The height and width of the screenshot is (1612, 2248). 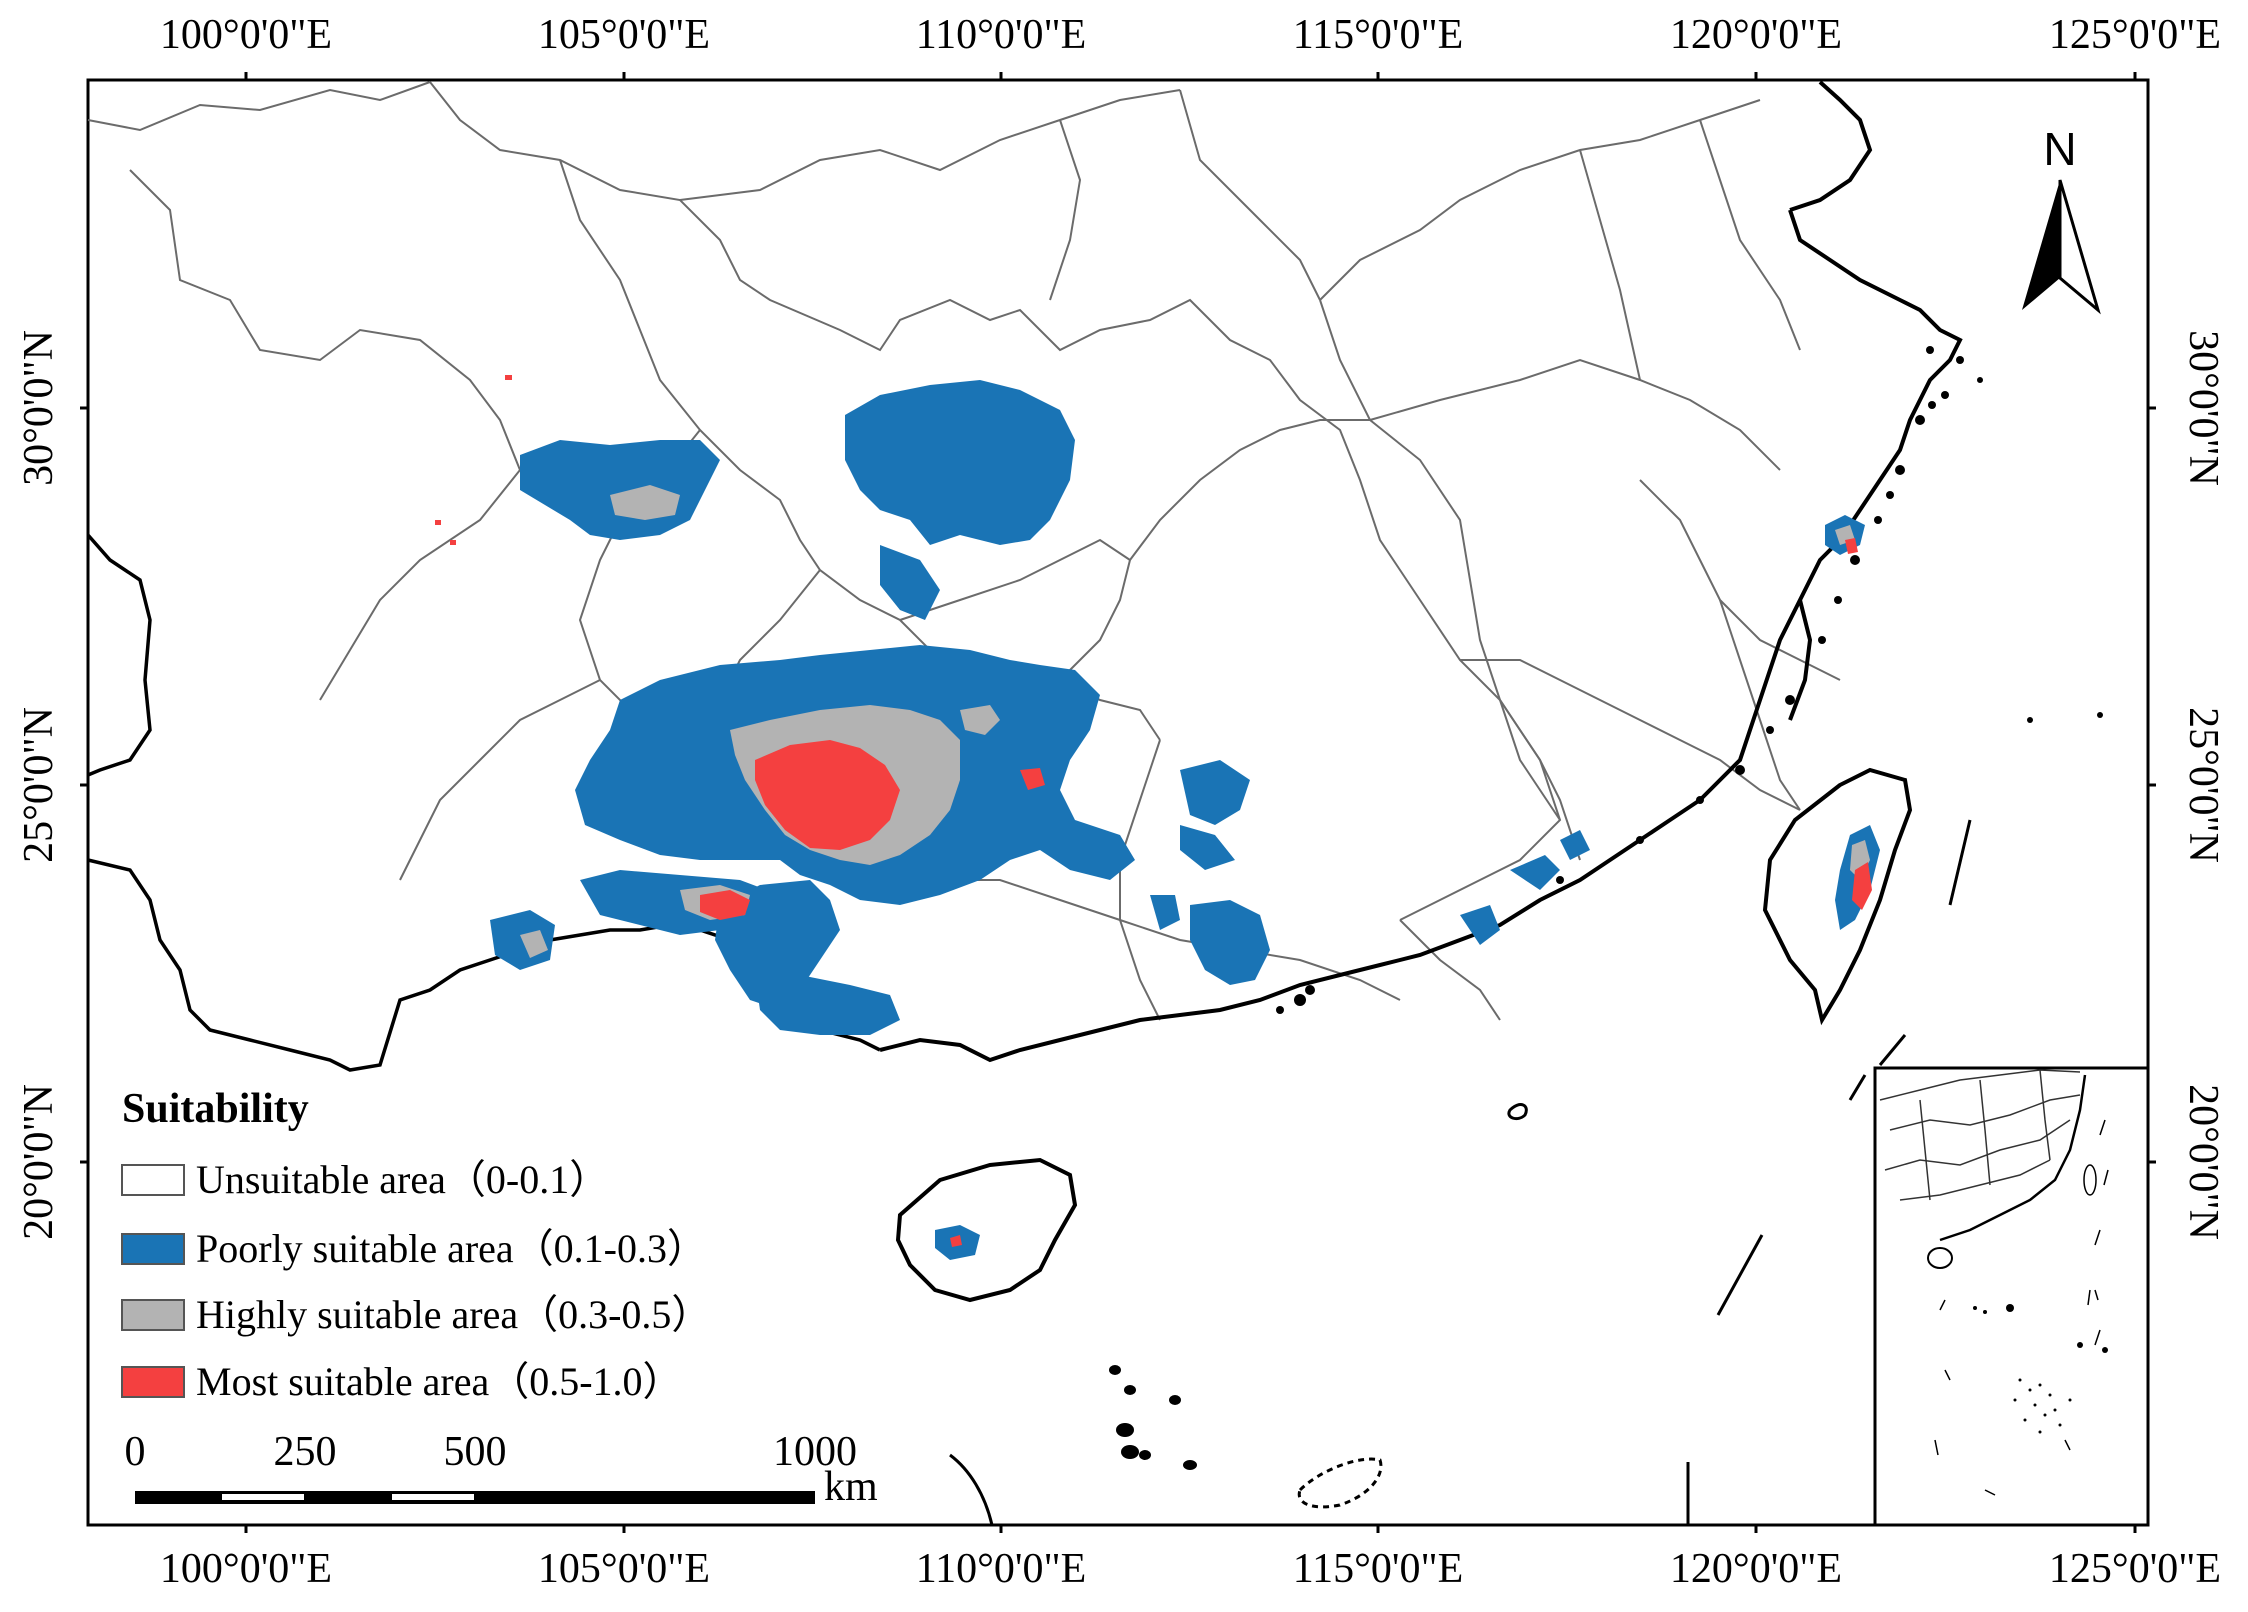 I want to click on legend-swatch-highly, so click(x=153, y=1315).